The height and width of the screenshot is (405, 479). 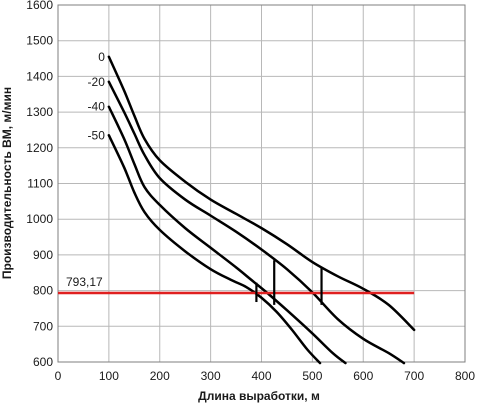 What do you see at coordinates (211, 376) in the screenshot?
I see `x-tick-label: 300` at bounding box center [211, 376].